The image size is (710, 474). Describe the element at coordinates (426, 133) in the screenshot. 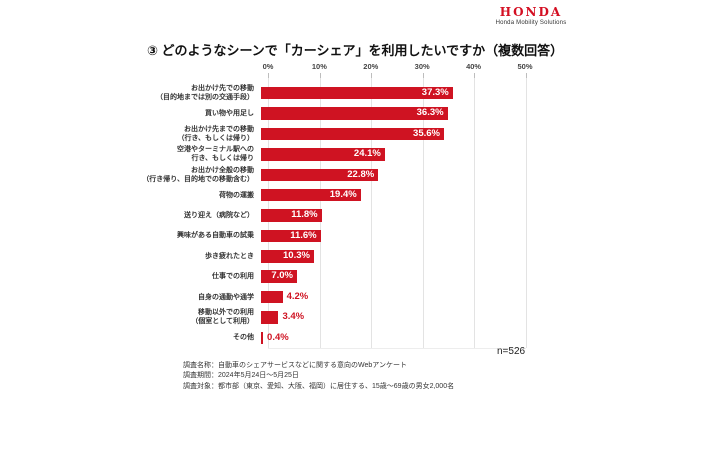

I see `value-label: 35.6%` at that location.